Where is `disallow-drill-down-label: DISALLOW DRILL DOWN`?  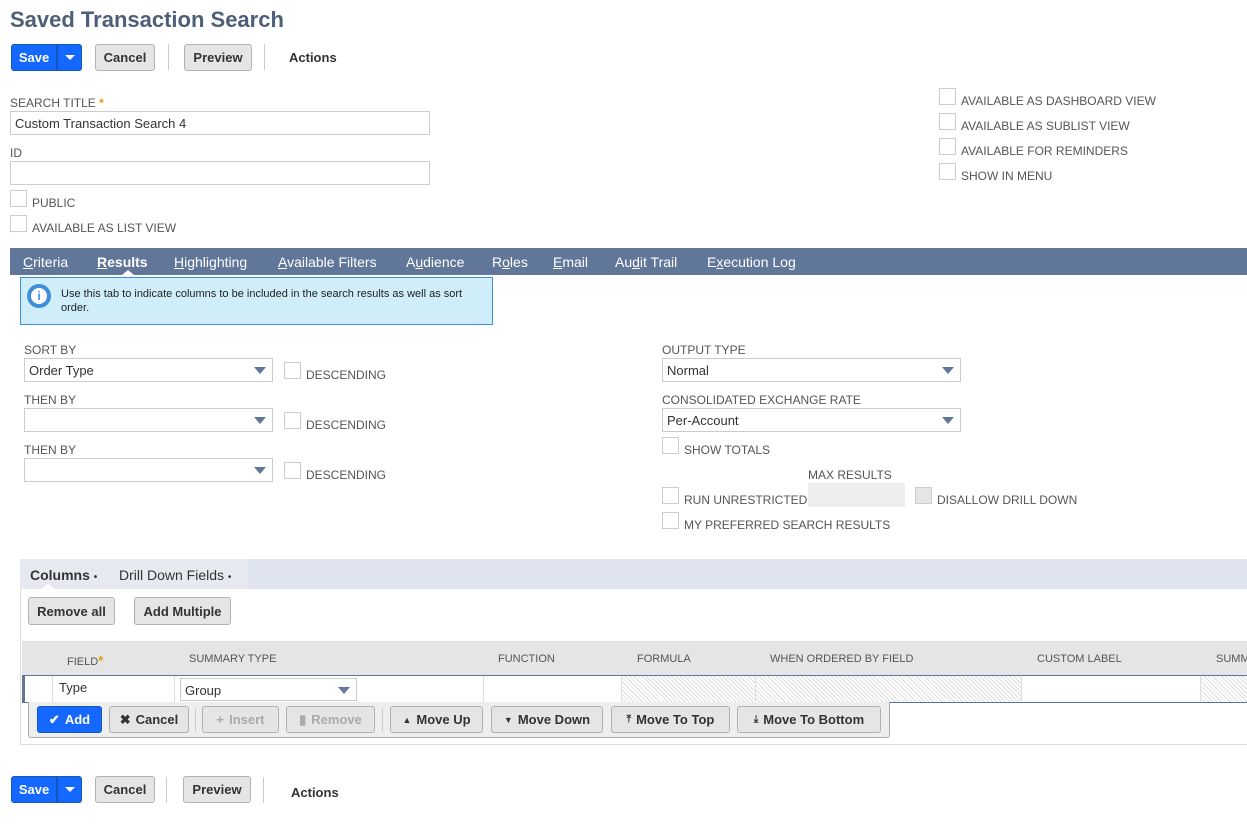
disallow-drill-down-label: DISALLOW DRILL DOWN is located at coordinates (1007, 500).